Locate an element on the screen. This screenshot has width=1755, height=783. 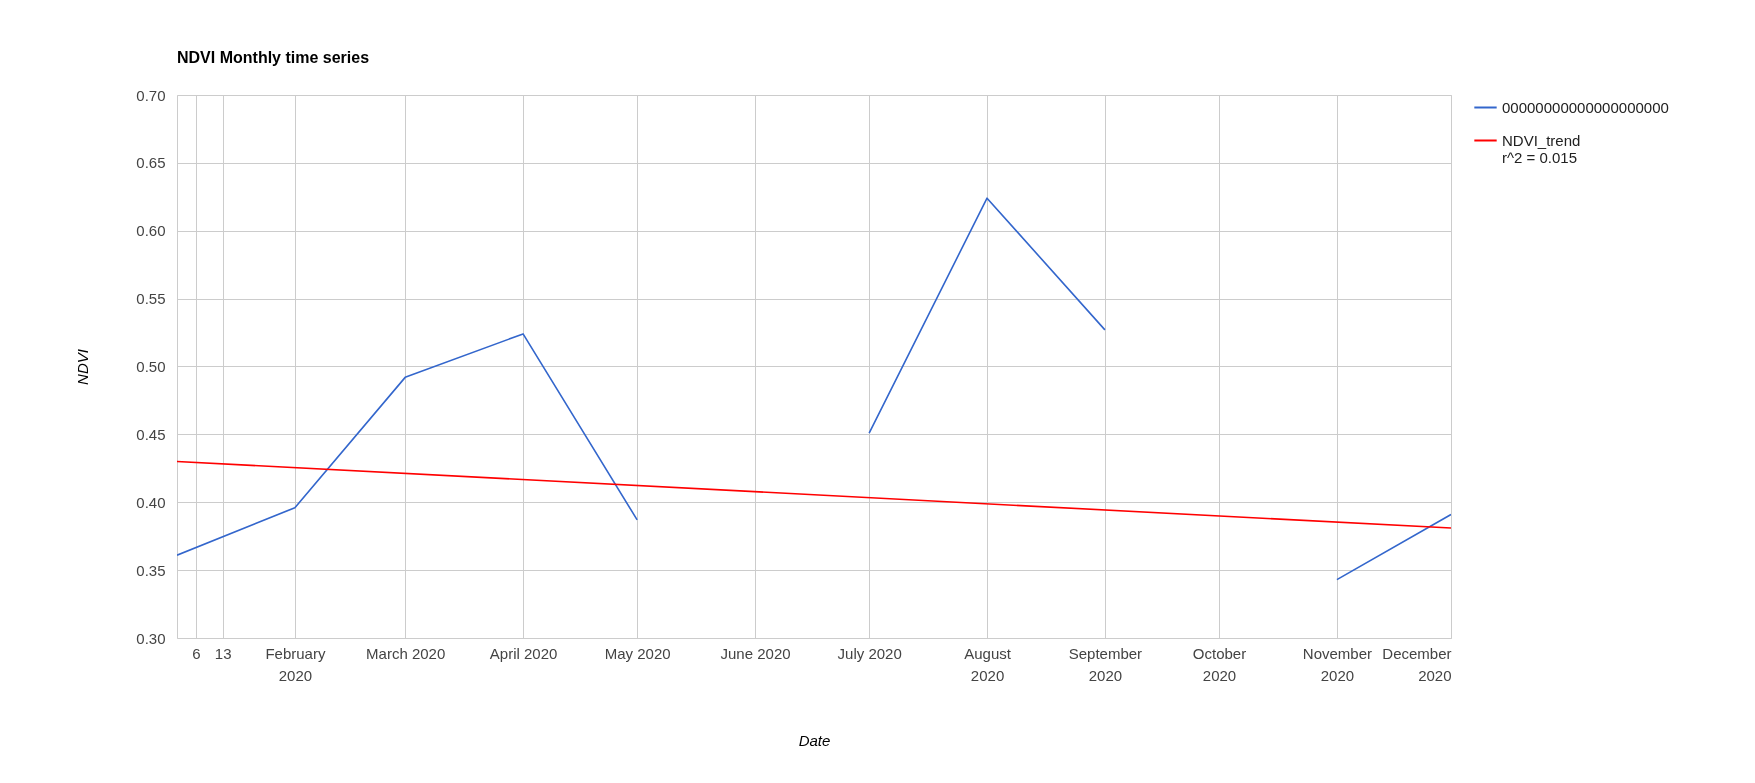
x-tick-label: 6 is located at coordinates (196, 653).